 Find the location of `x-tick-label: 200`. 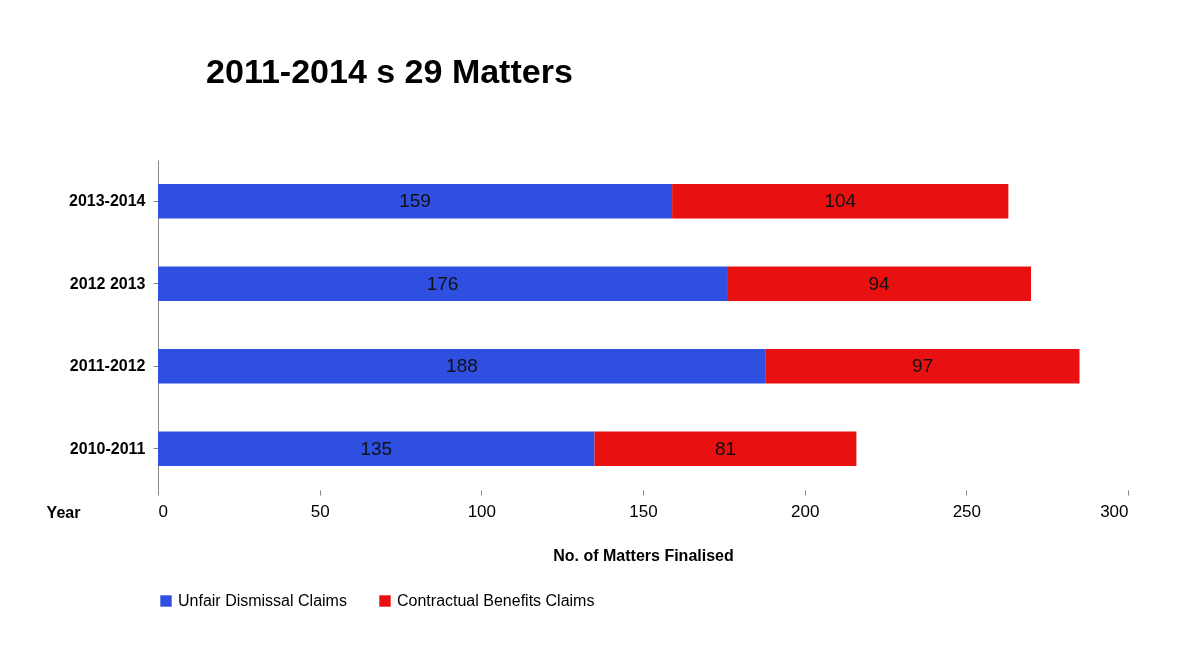

x-tick-label: 200 is located at coordinates (805, 511).